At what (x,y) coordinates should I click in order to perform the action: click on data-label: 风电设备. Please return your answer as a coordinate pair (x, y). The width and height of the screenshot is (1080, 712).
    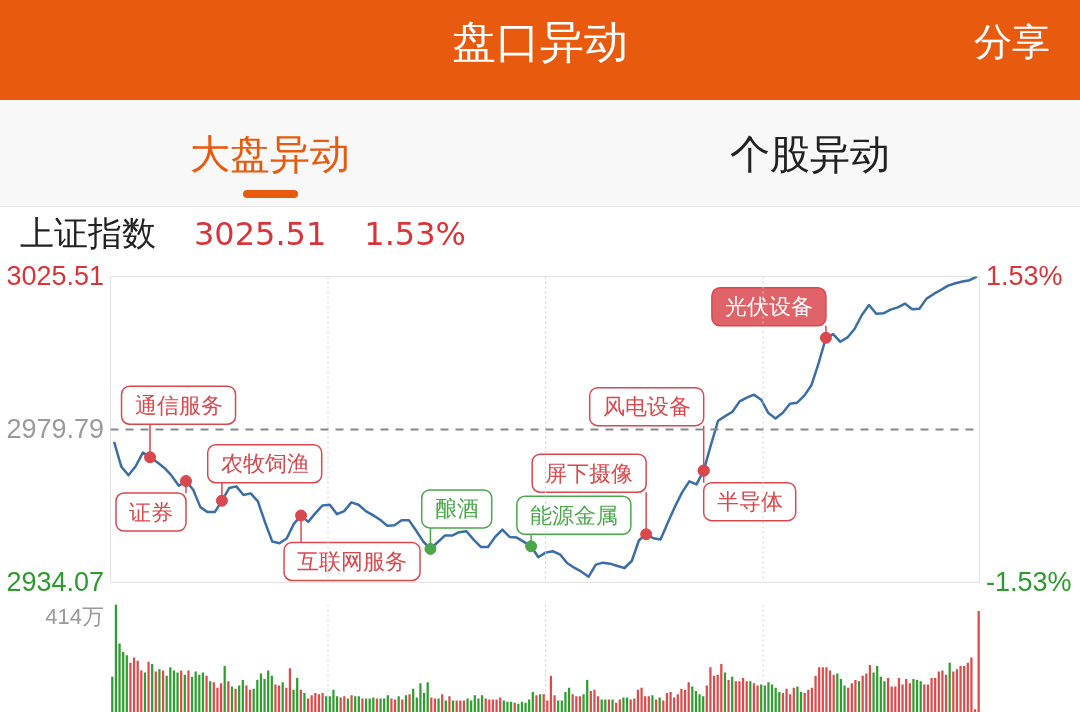
    Looking at the image, I should click on (646, 407).